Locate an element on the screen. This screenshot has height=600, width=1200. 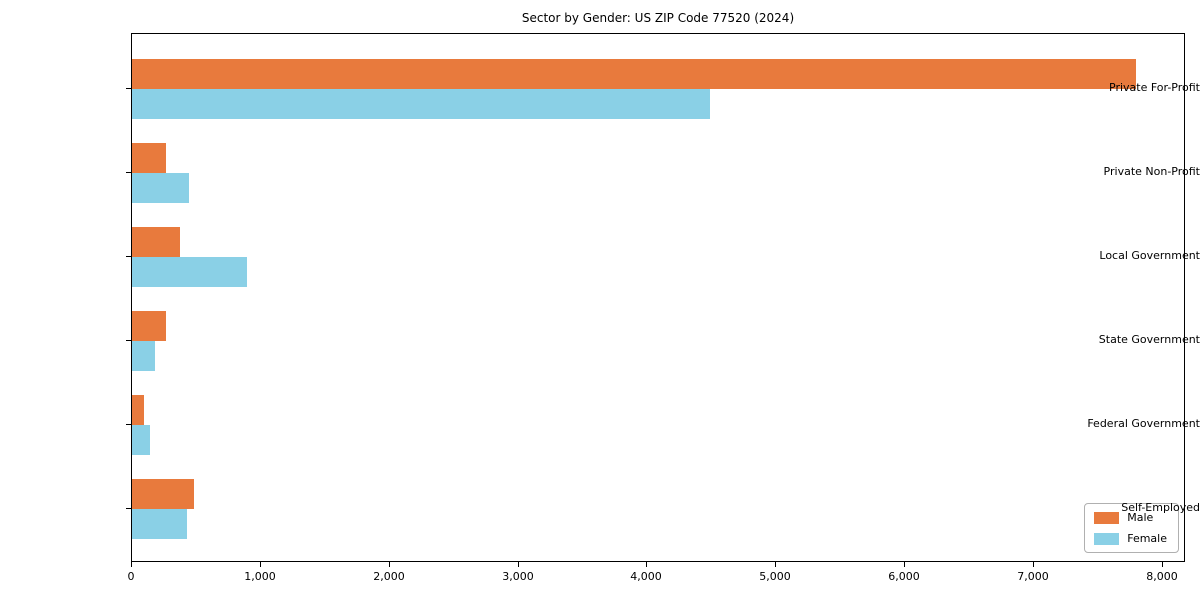
bar-female-self-employed is located at coordinates (159, 524).